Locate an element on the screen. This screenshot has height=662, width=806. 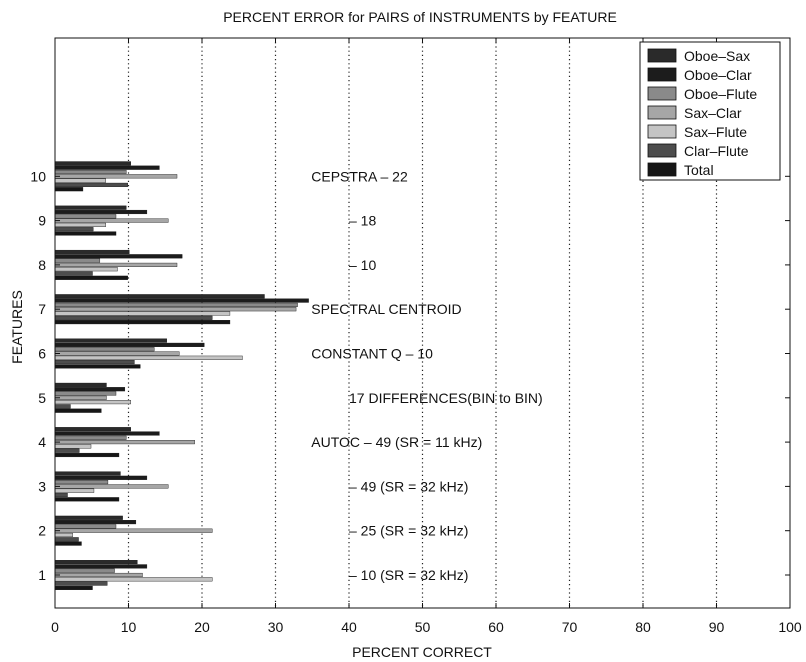
y-tick-label: 8 is located at coordinates (42, 265).